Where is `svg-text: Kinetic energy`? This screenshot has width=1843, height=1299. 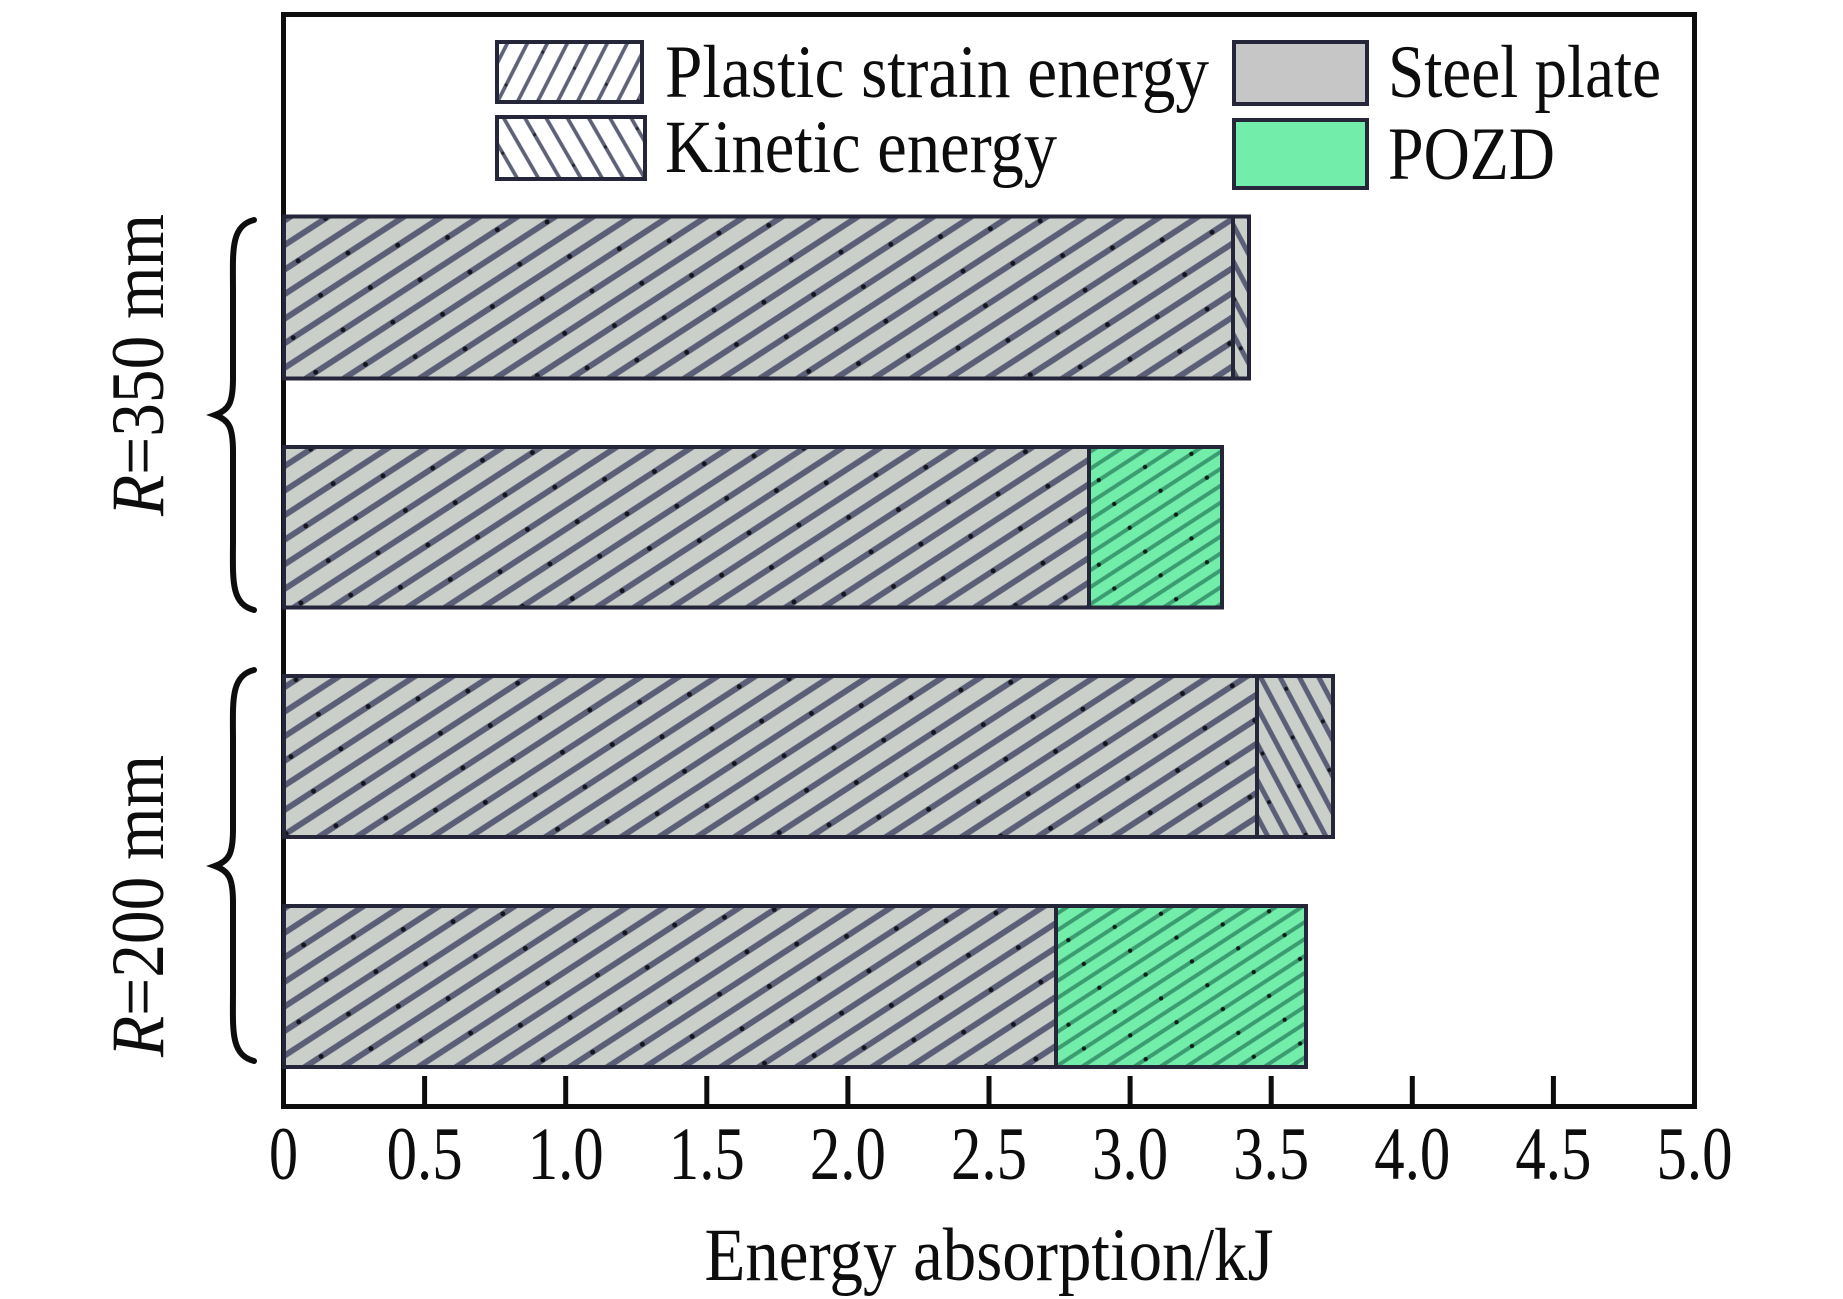
svg-text: Kinetic energy is located at coordinates (861, 147).